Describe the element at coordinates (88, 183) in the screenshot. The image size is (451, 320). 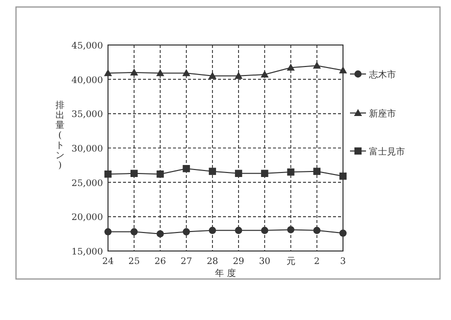
I see `y-tick-label: 25,000` at that location.